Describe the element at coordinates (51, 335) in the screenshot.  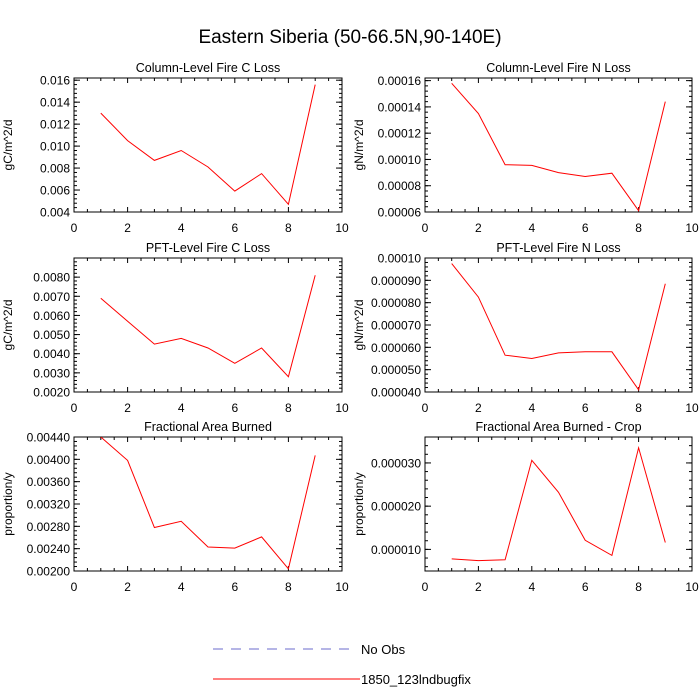
I see `y-tick-label: 0.0050` at that location.